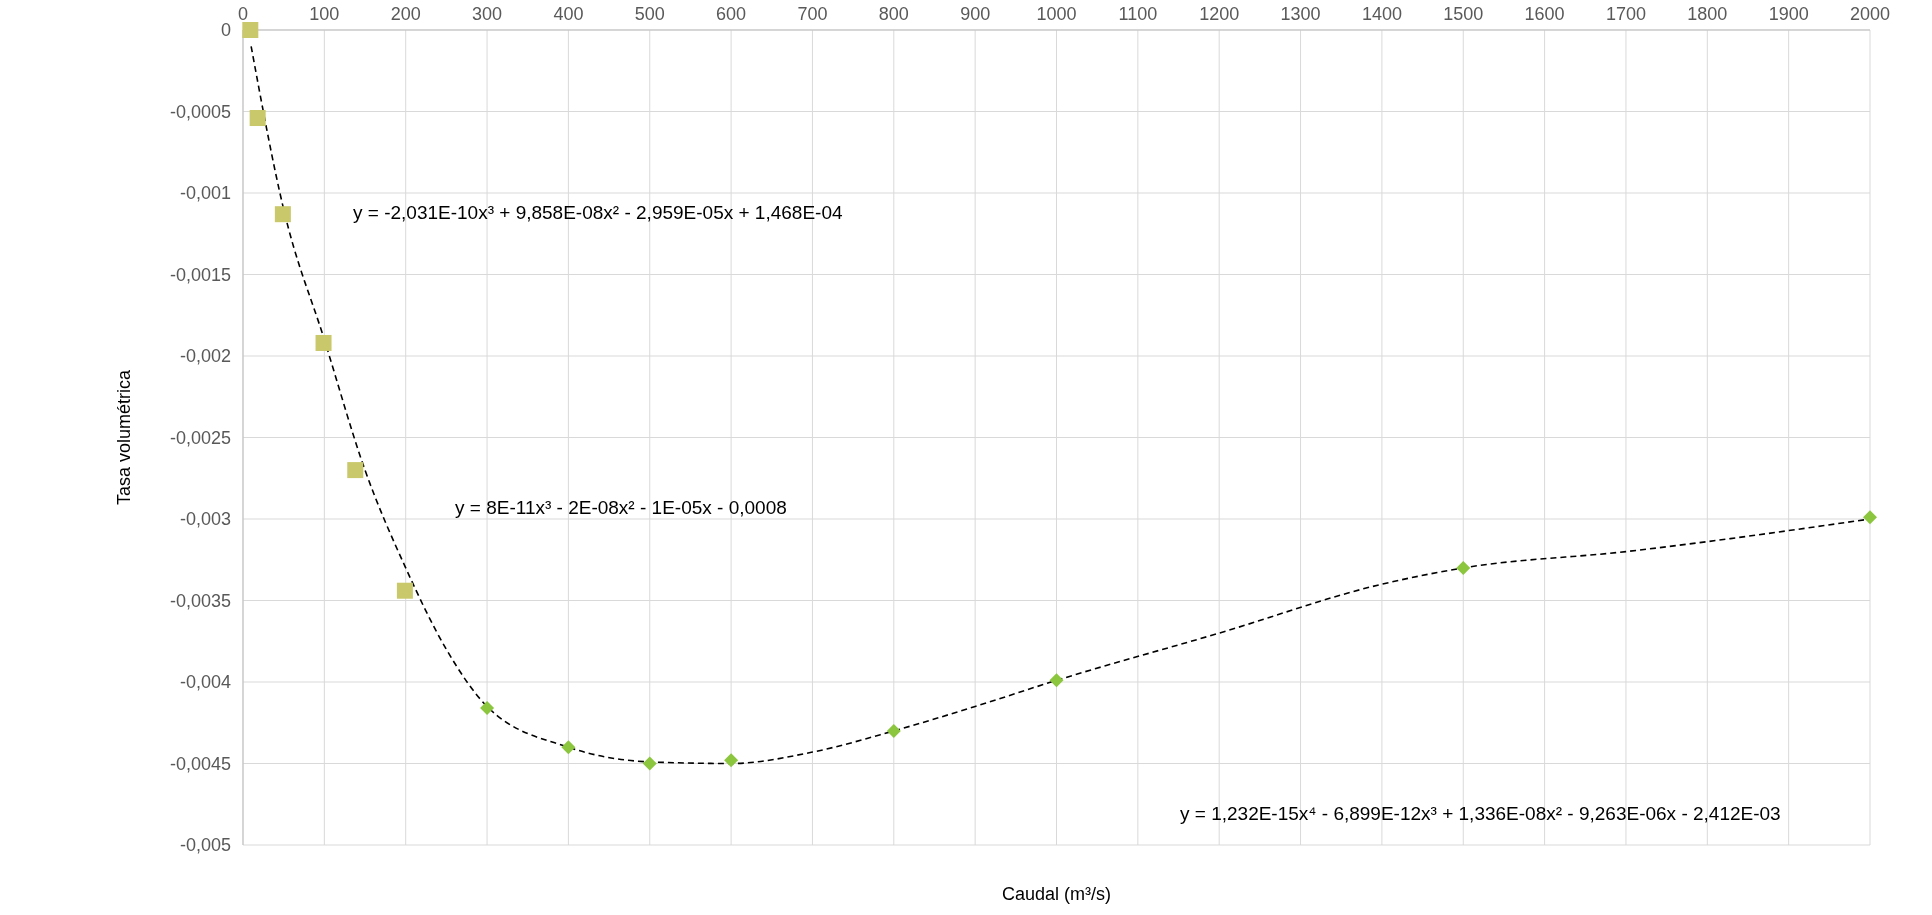 Image resolution: width=1932 pixels, height=915 pixels. Describe the element at coordinates (649, 14) in the screenshot. I see `x-tick-label: 500` at that location.